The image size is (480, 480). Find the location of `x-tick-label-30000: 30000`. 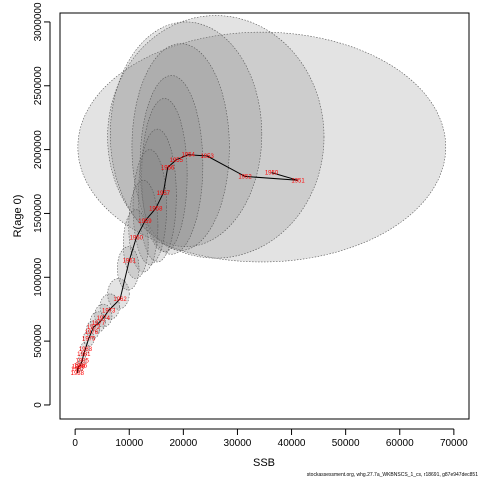

x-tick-label-30000: 30000 is located at coordinates (238, 443).